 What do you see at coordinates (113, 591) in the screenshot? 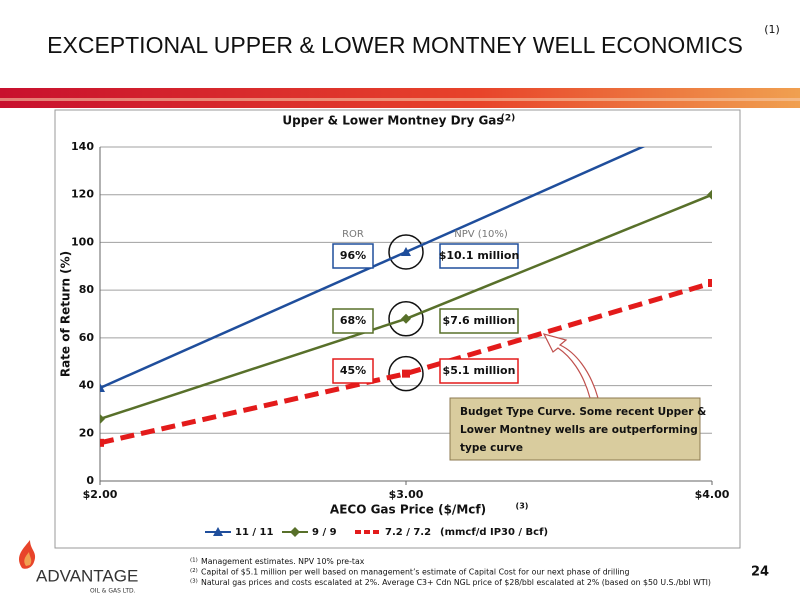
I see `logo-sub: OIL & GAS LTD.` at bounding box center [113, 591].